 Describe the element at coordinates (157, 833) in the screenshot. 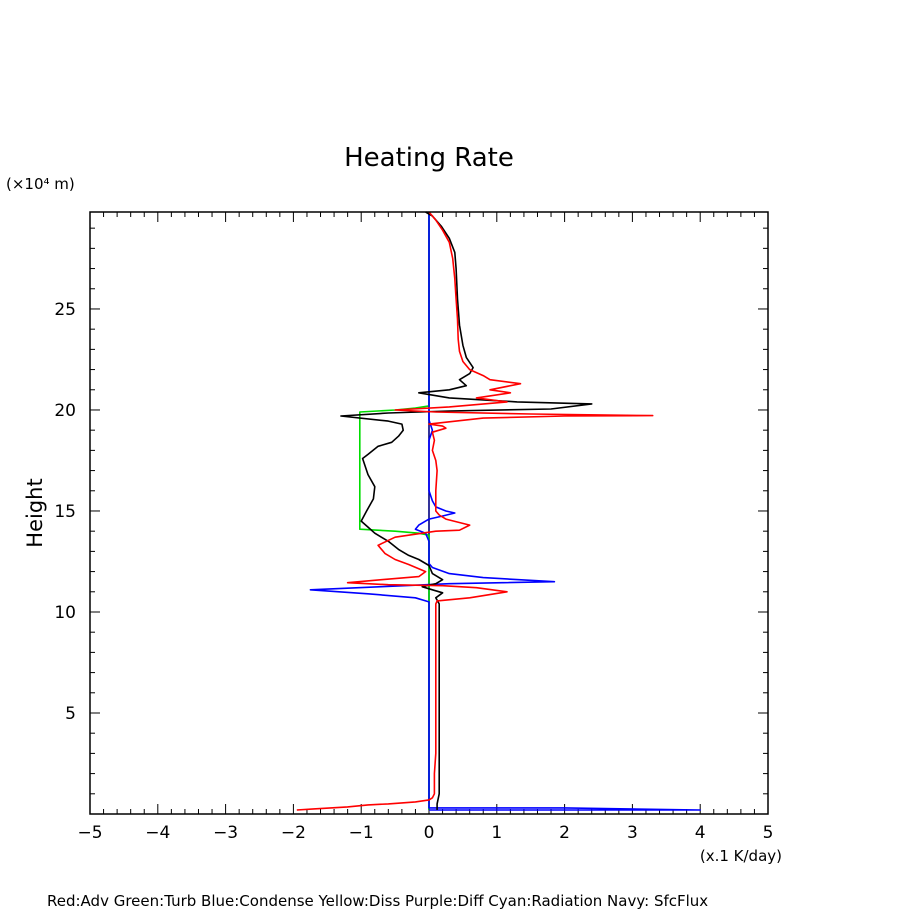

I see `x-tick-label: −4` at that location.